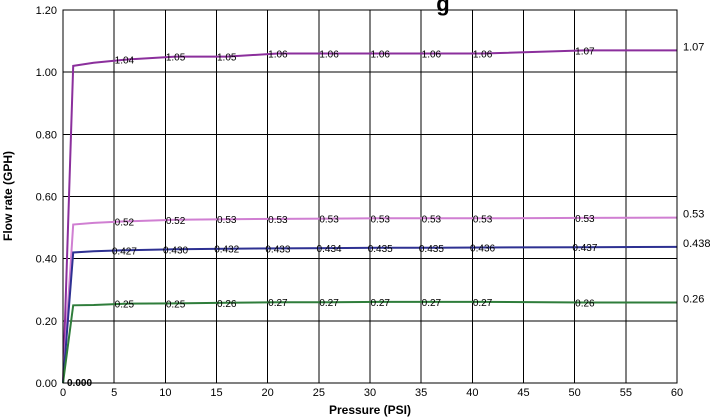 The height and width of the screenshot is (419, 725). I want to click on data-label: 1.04, so click(125, 61).